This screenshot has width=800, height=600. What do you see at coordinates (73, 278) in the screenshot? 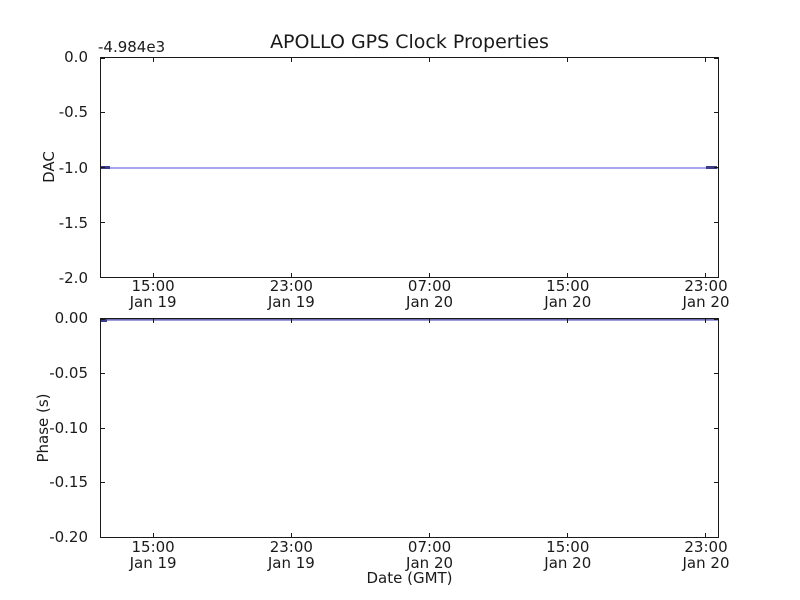
I see `y-tick-label: -2.0` at bounding box center [73, 278].